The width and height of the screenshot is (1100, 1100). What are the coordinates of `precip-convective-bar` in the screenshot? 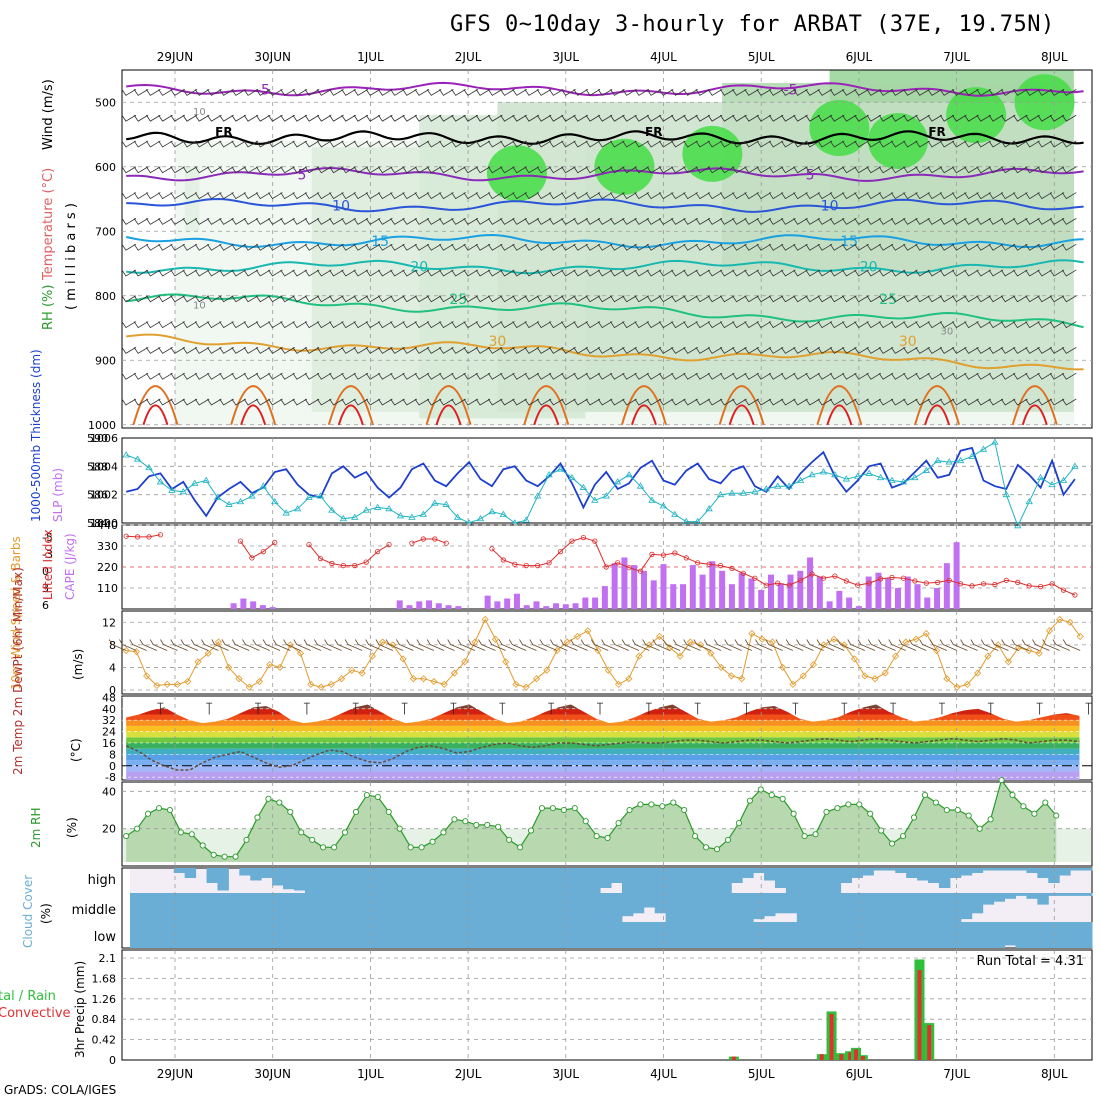 It's located at (862, 1058).